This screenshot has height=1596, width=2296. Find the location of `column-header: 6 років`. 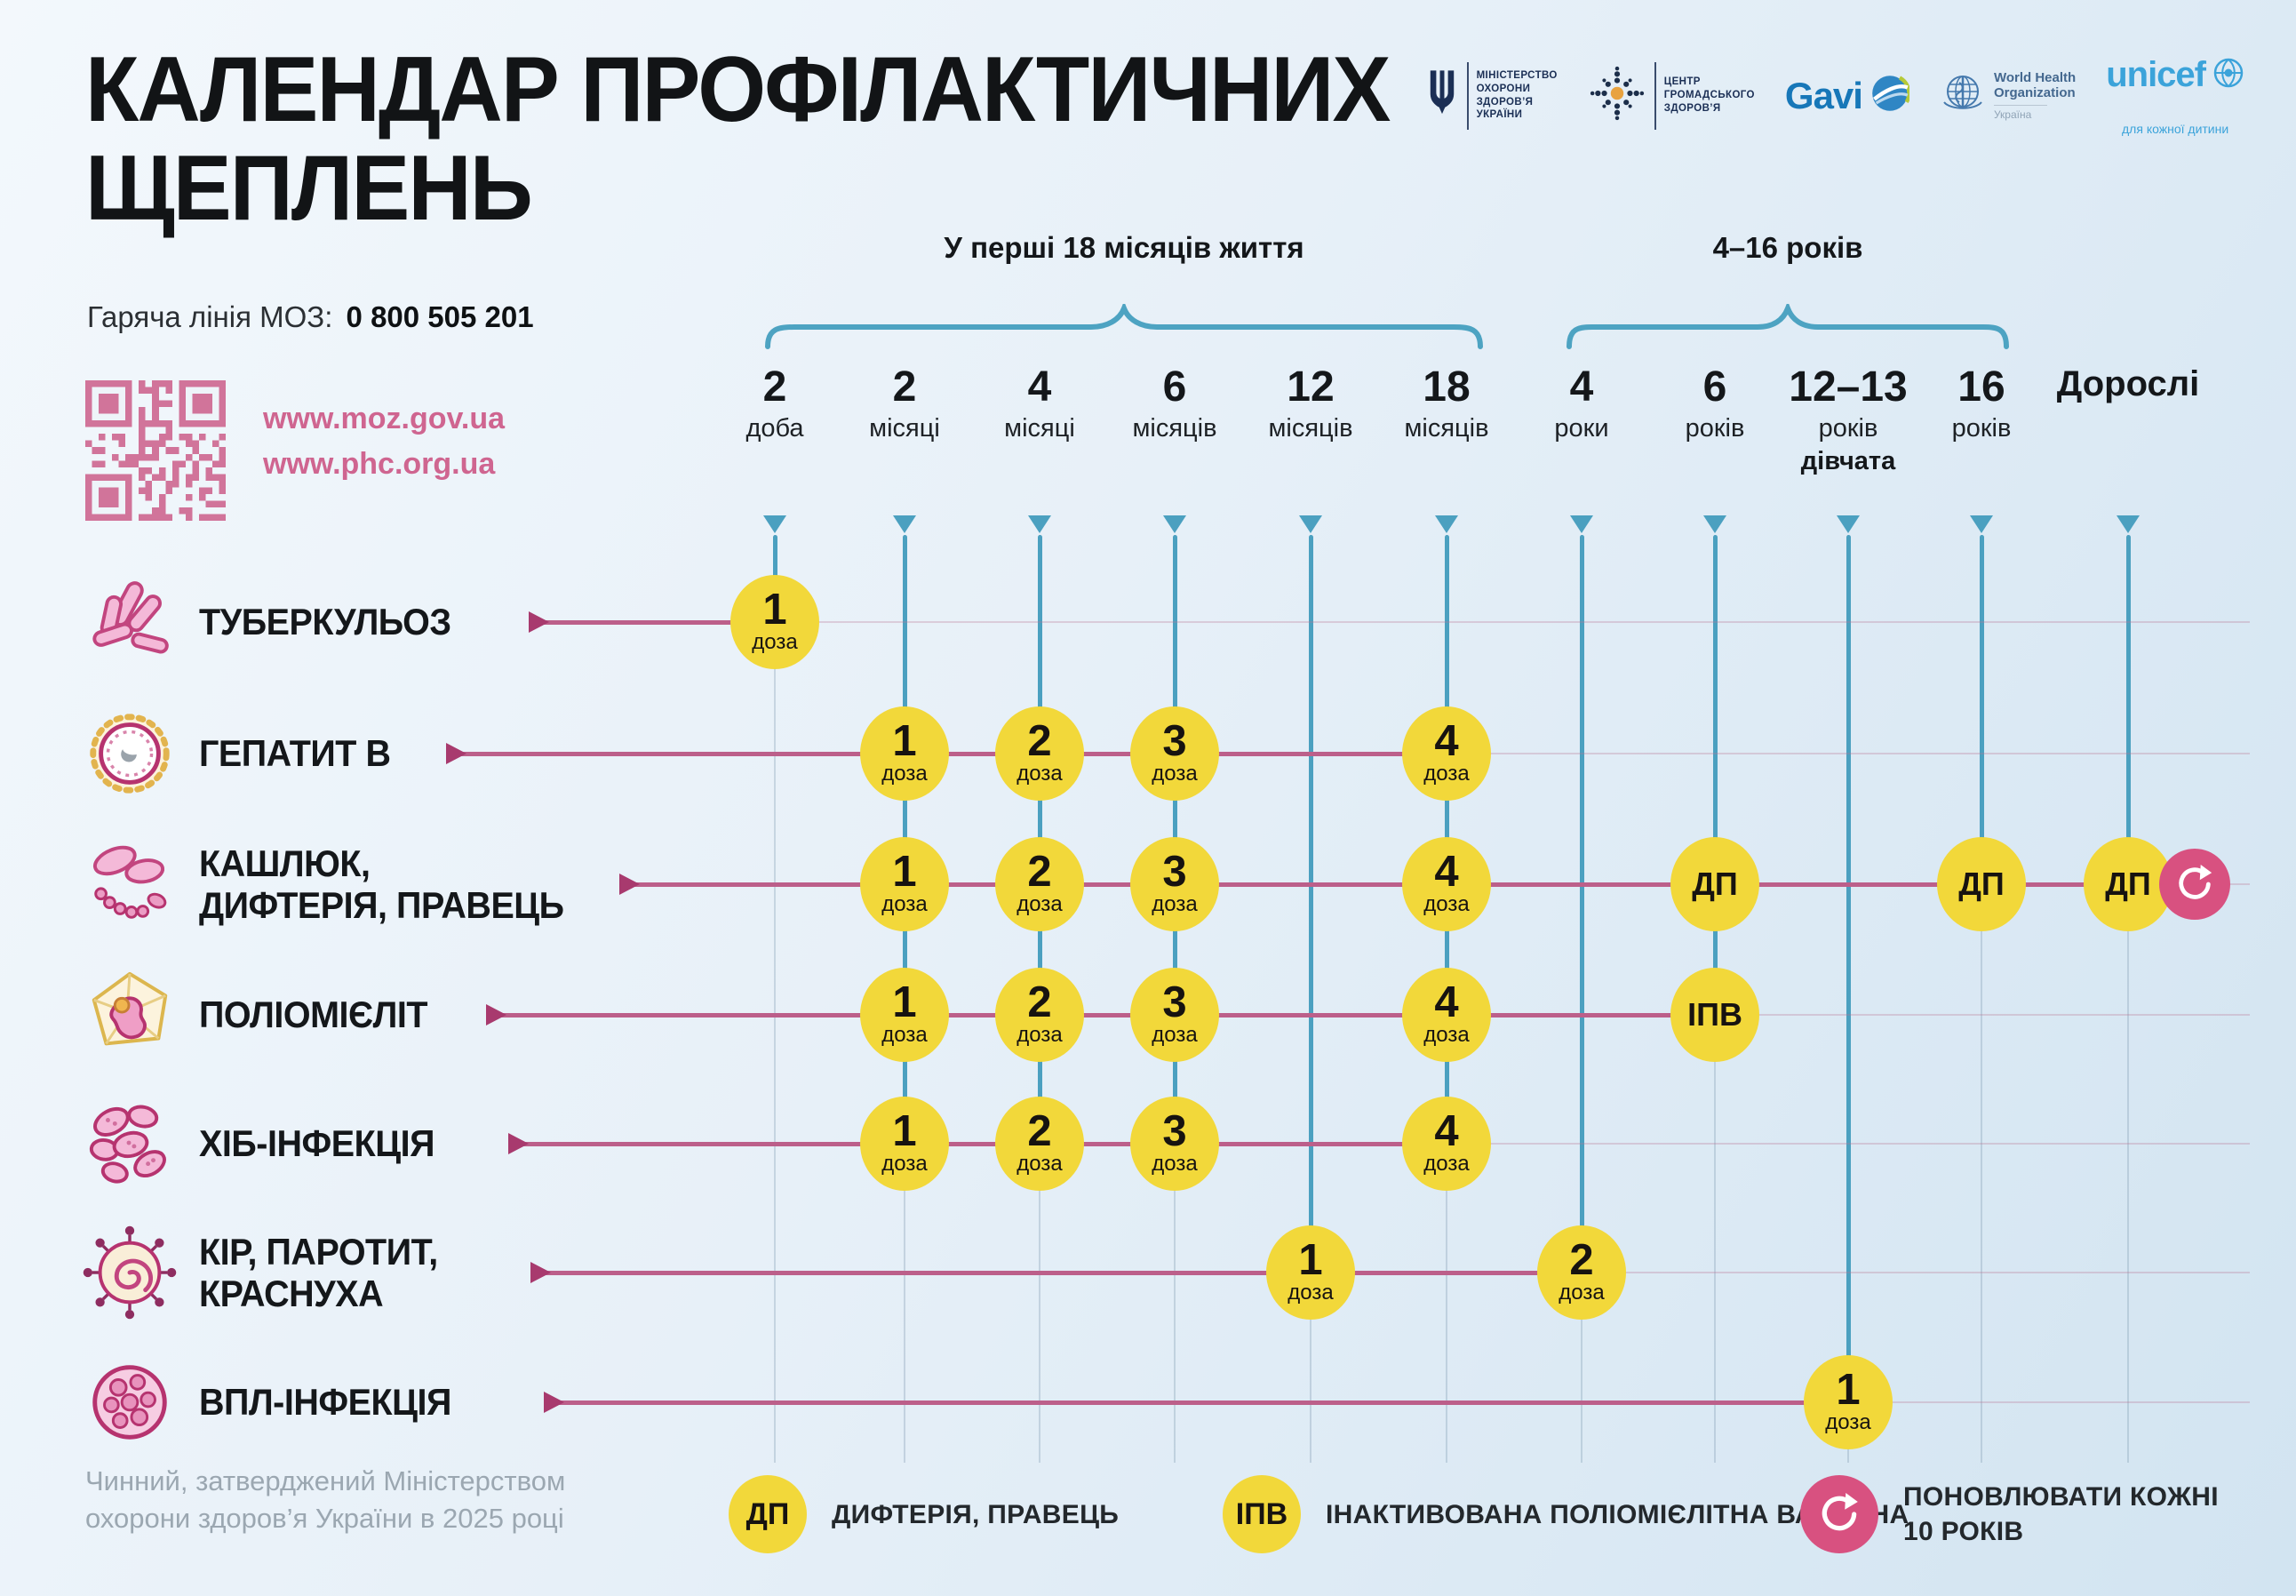

column-header: 6 років is located at coordinates (1716, 404).